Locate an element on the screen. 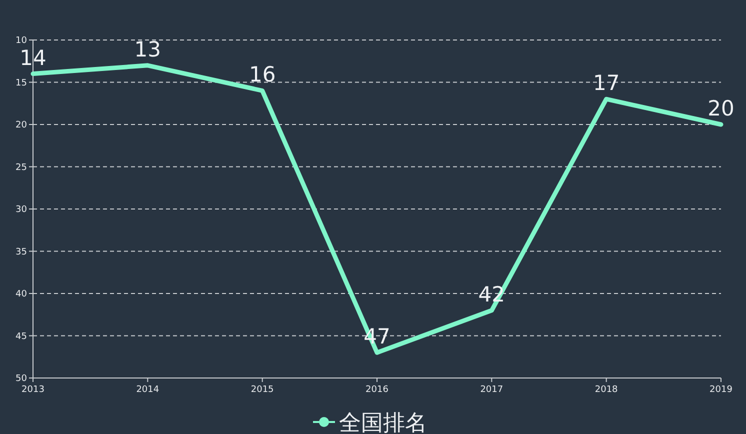 The height and width of the screenshot is (434, 746). data-label: 16 is located at coordinates (262, 74).